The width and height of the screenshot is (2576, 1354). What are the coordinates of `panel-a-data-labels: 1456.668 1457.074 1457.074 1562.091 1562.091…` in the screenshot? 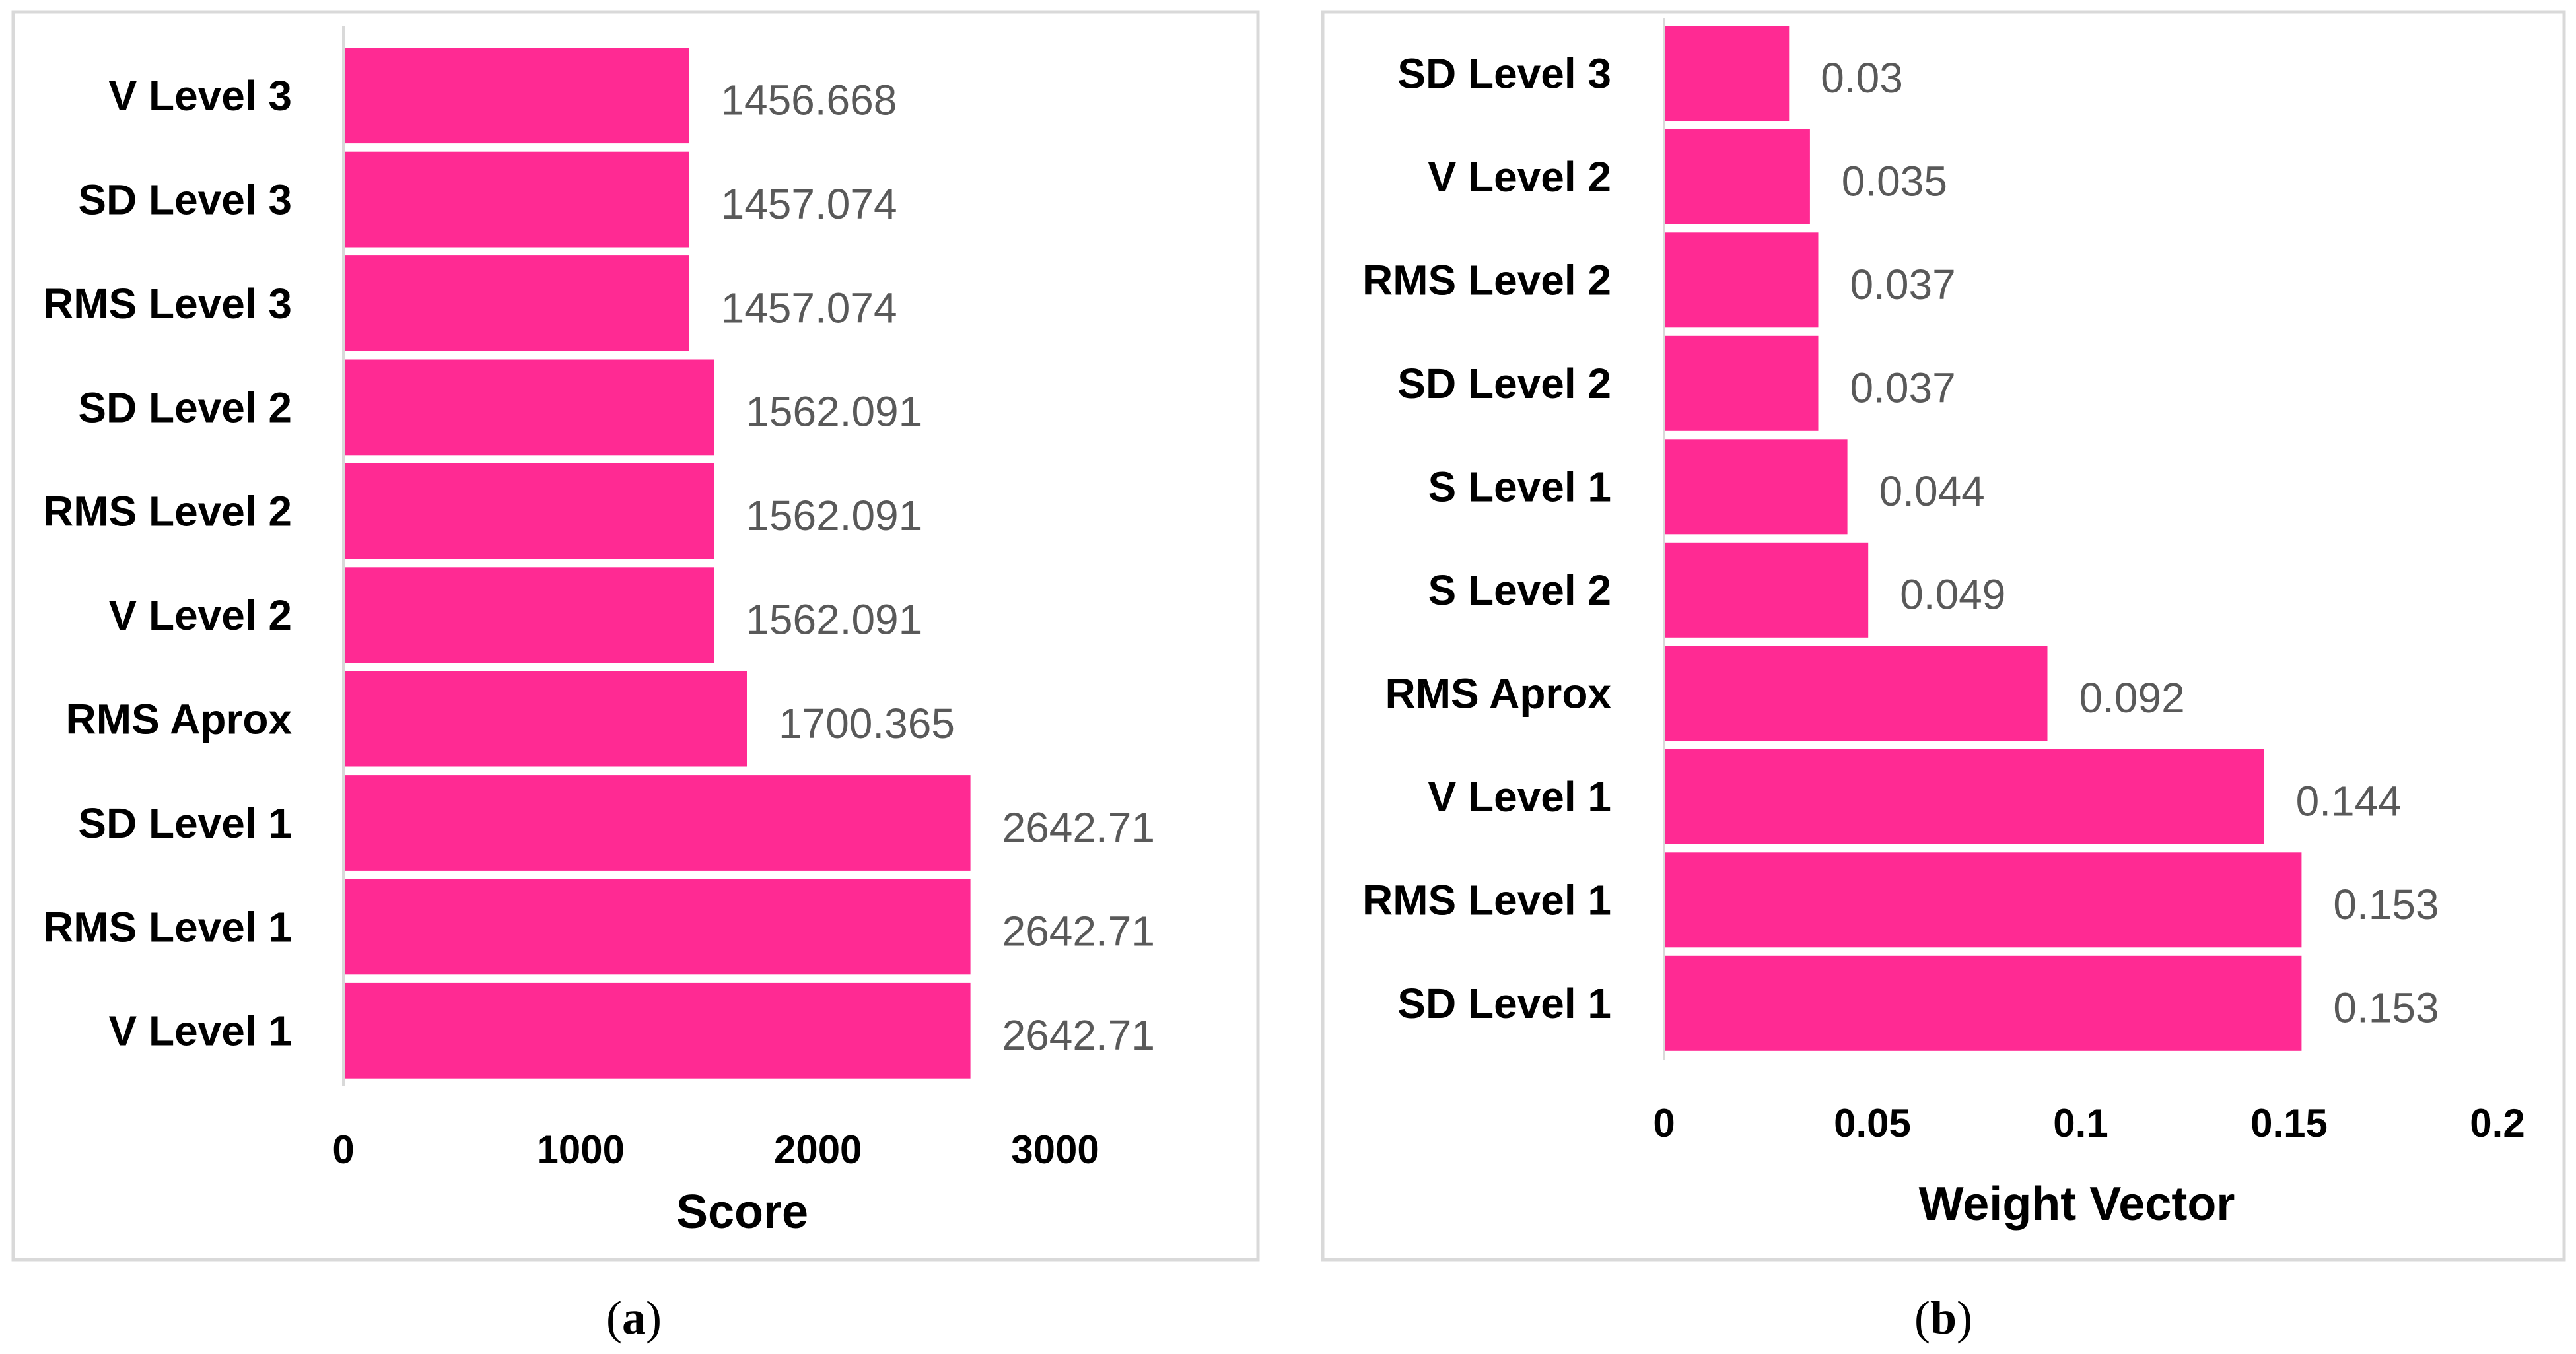 It's located at (938, 568).